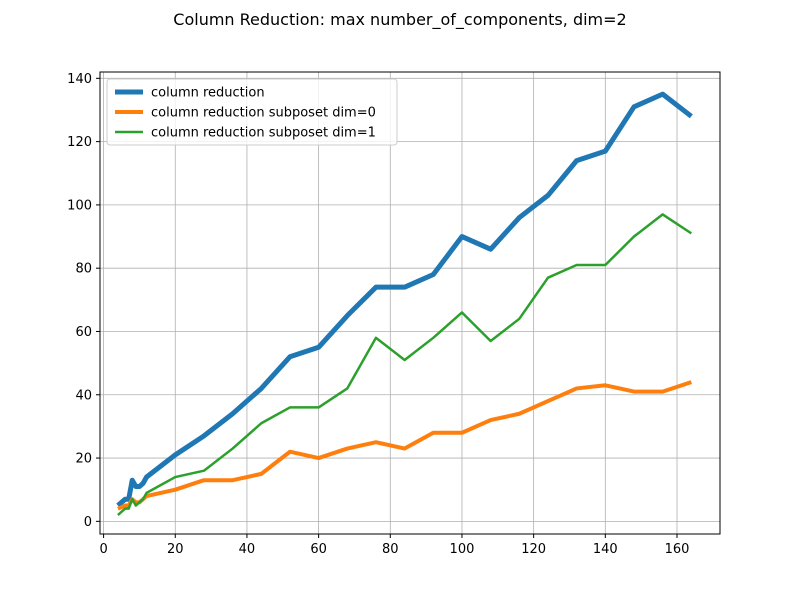 Image resolution: width=800 pixels, height=600 pixels. I want to click on legend-label-3: column reduction subposet dim=1, so click(263, 133).